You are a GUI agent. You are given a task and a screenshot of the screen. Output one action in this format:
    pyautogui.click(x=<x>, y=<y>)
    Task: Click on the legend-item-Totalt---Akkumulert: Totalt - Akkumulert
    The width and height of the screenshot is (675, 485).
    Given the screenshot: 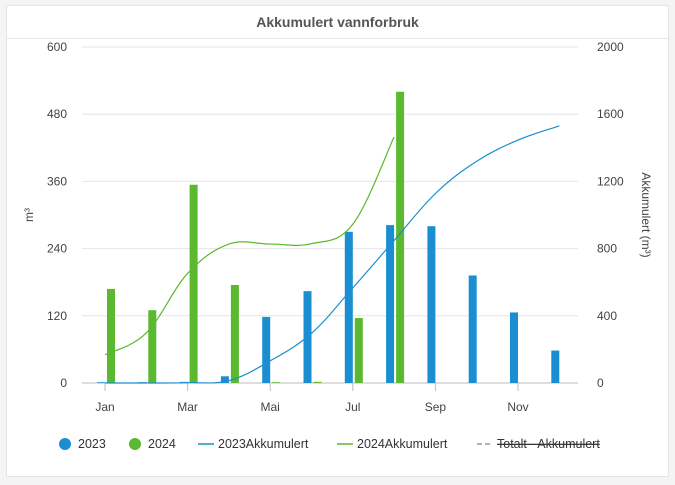 What is the action you would take?
    pyautogui.click(x=538, y=444)
    